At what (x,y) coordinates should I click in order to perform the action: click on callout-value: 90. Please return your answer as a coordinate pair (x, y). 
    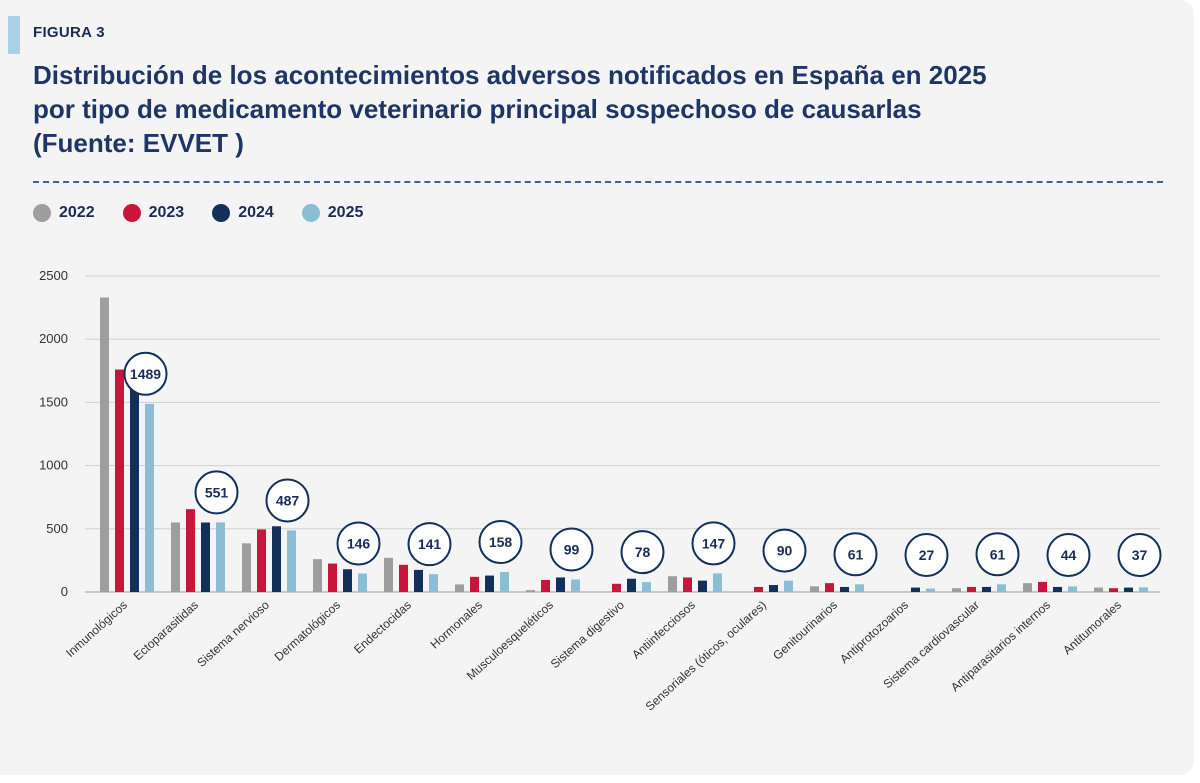
    Looking at the image, I should click on (785, 551).